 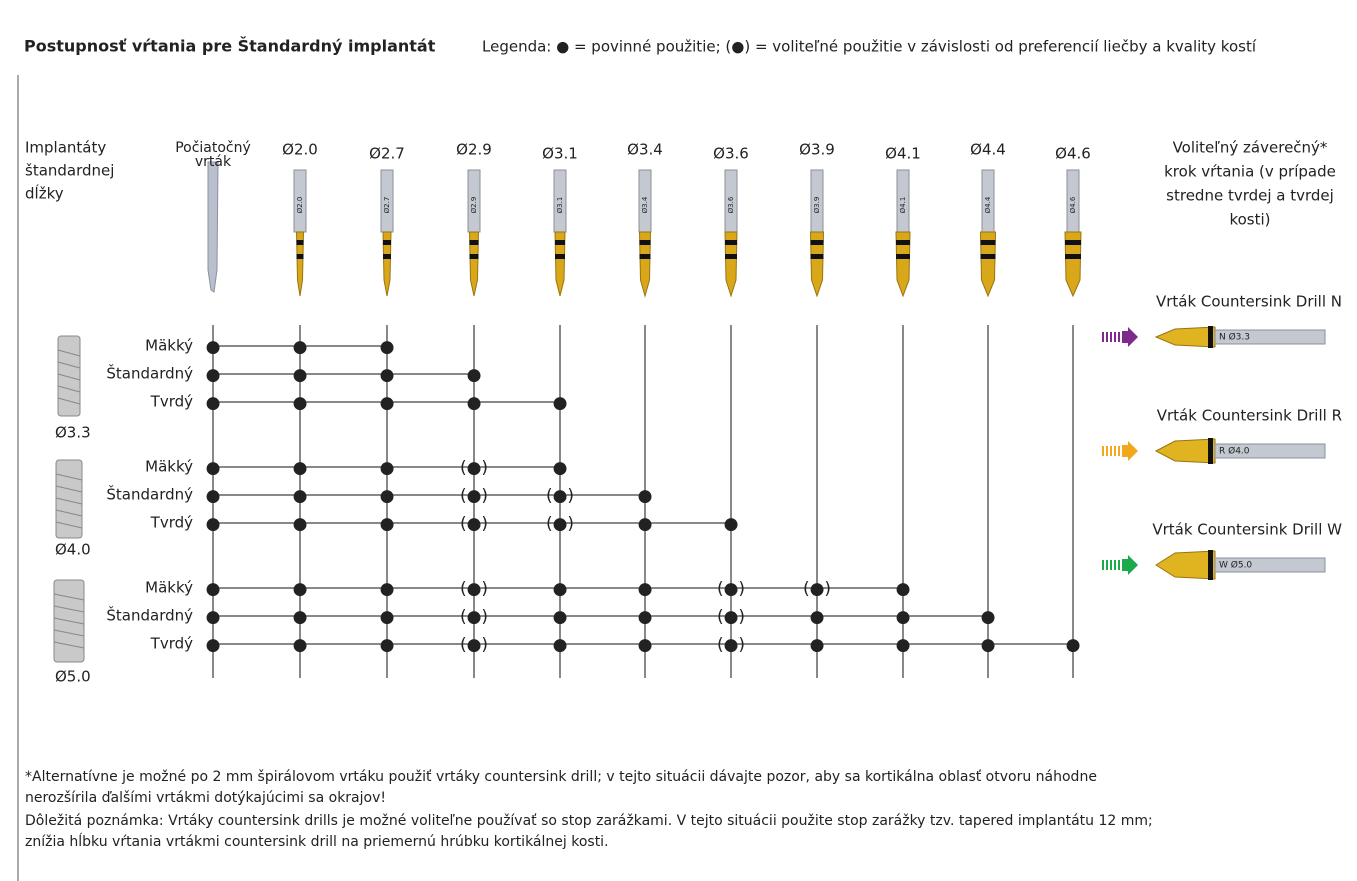 I want to click on drill-marking: Ø3.9, so click(x=817, y=205).